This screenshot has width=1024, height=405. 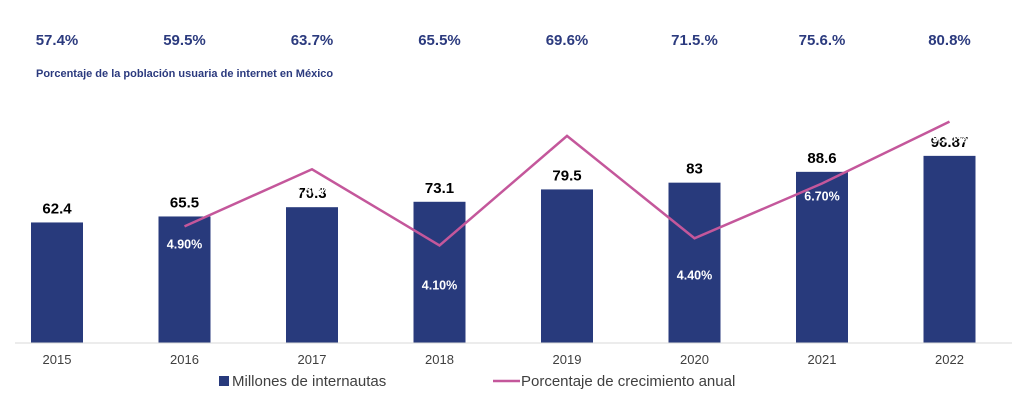 What do you see at coordinates (184, 40) in the screenshot?
I see `population-share-label: 59.5%` at bounding box center [184, 40].